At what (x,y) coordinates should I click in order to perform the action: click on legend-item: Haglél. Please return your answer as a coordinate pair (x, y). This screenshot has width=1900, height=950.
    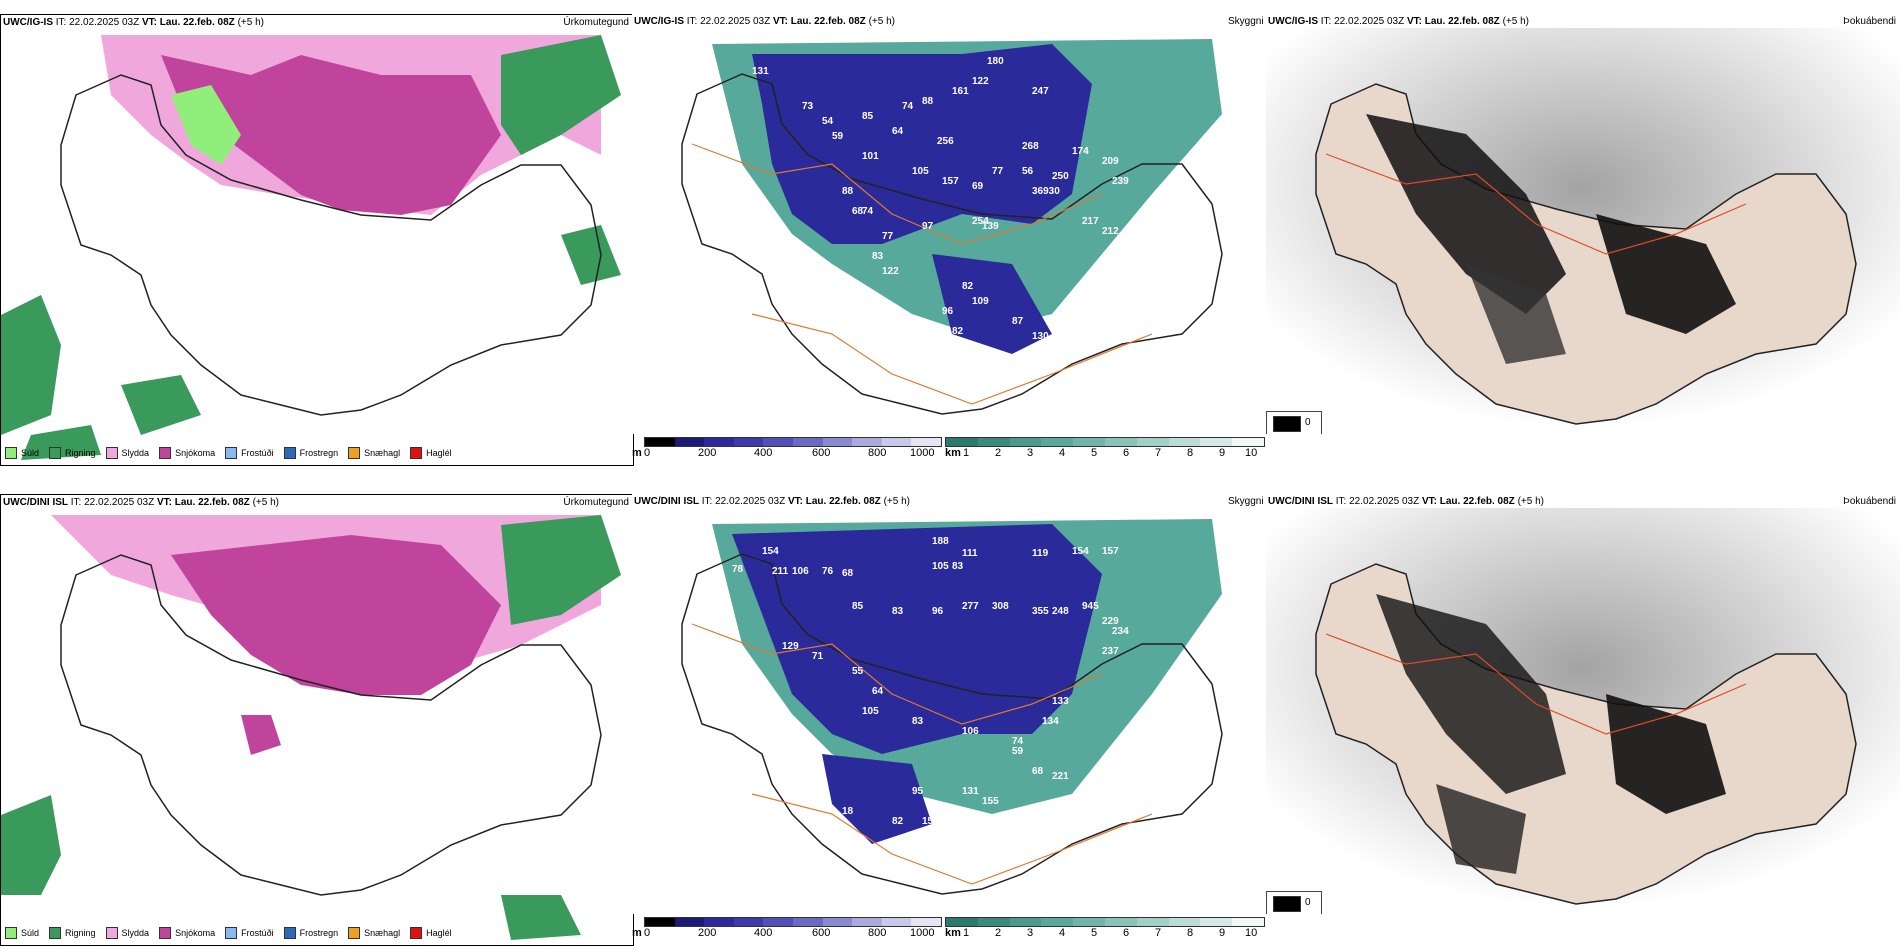
    Looking at the image, I should click on (431, 933).